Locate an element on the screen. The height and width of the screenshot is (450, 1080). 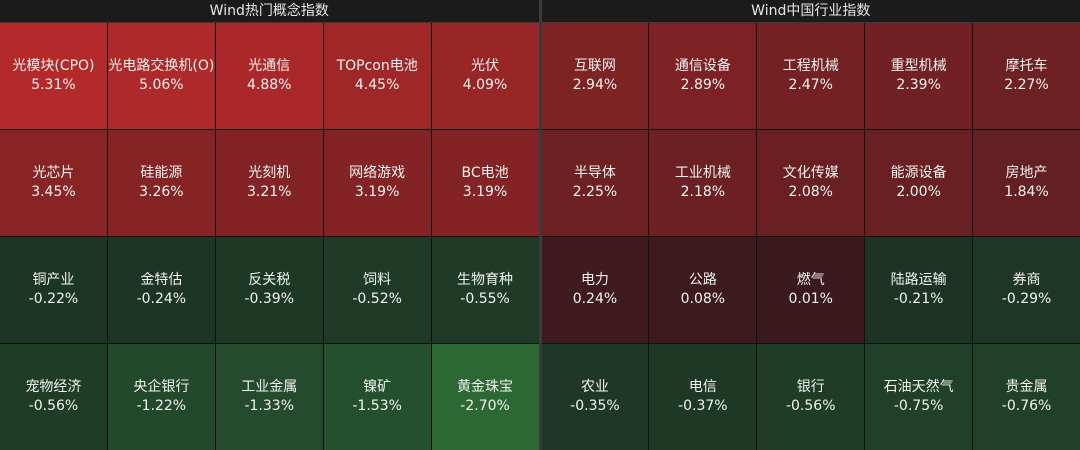
tile-change: -0.22% is located at coordinates (53, 299).